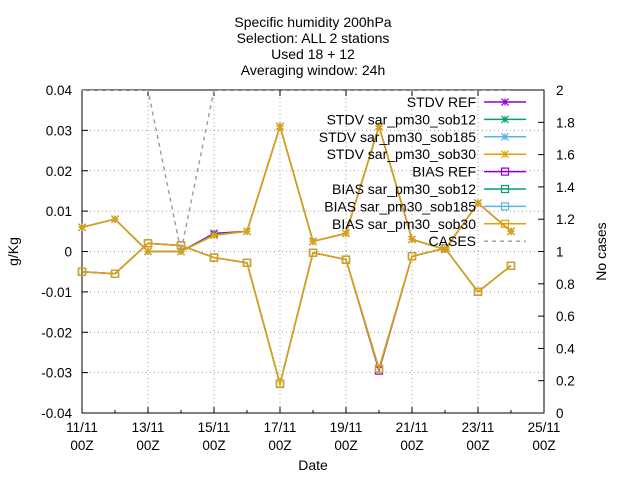 This screenshot has width=640, height=480. I want to click on y2-tick-label: 0.4, so click(565, 348).